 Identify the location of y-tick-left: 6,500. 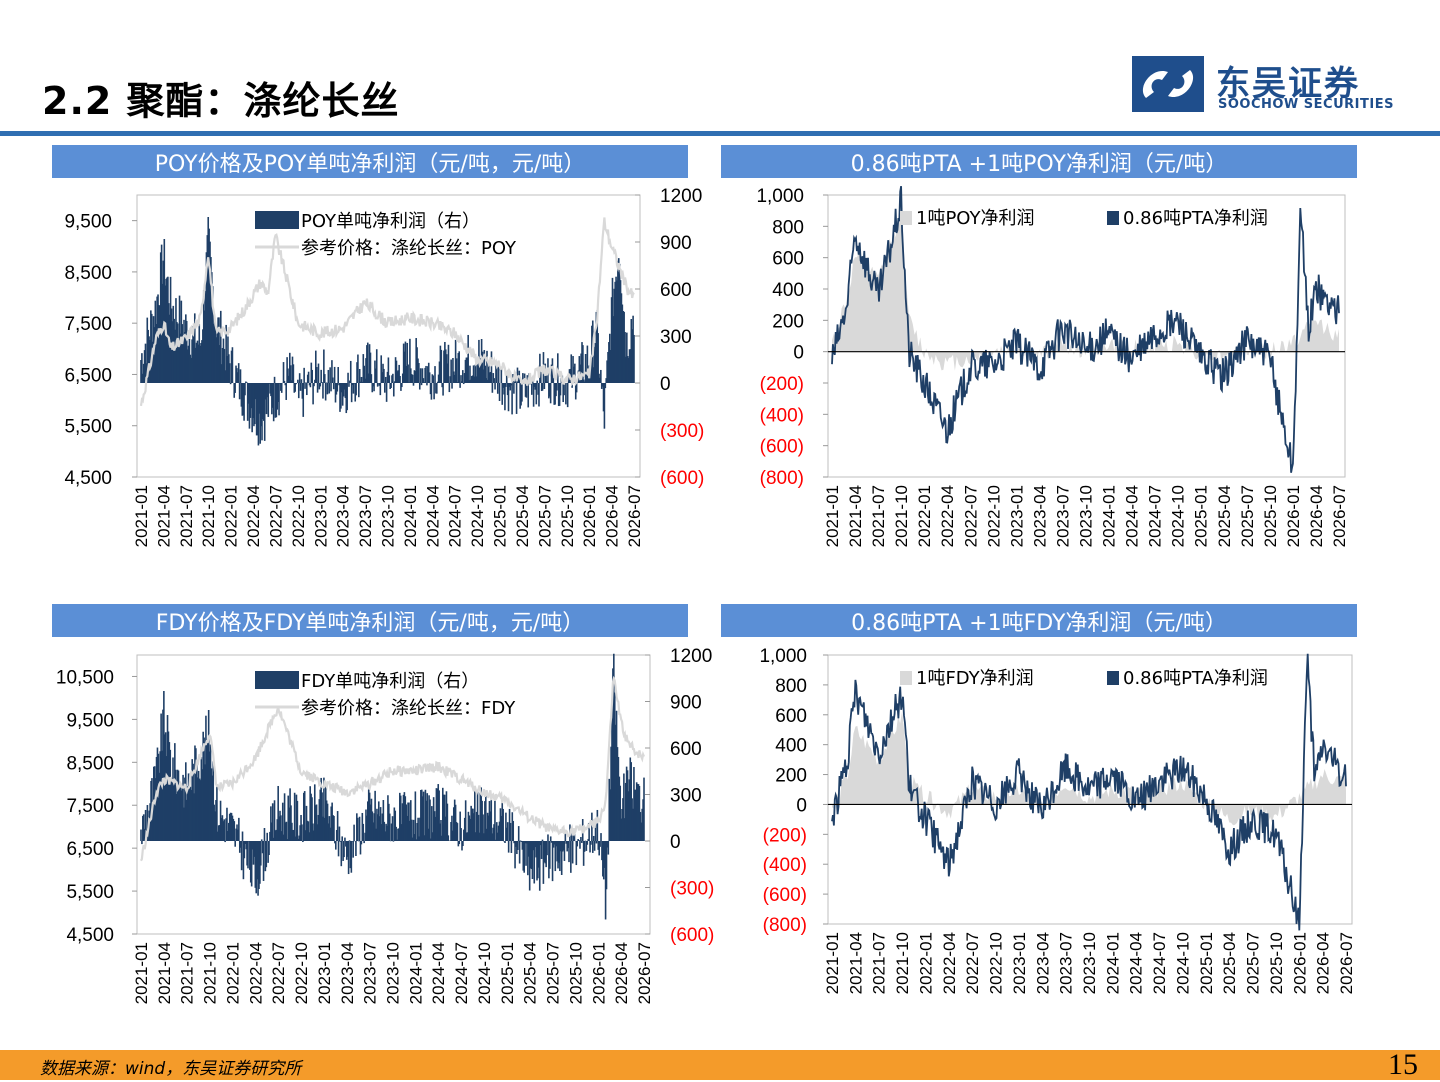
(90, 849).